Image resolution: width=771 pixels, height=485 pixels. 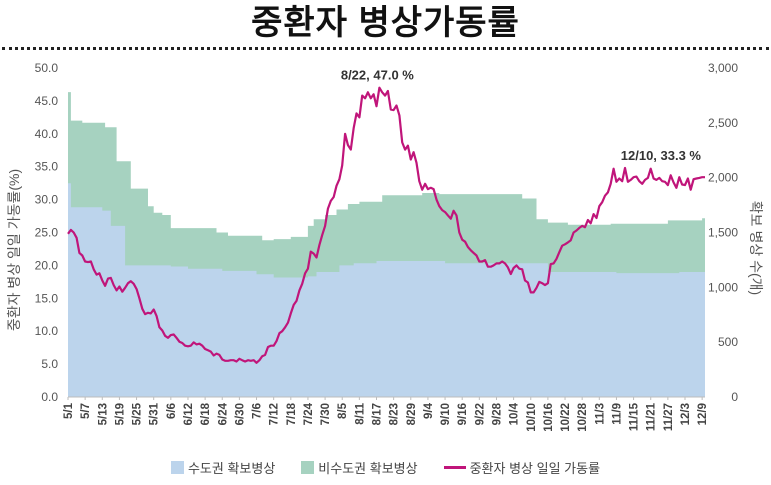 What do you see at coordinates (47, 167) in the screenshot?
I see `y-left-tick-label: 35.0` at bounding box center [47, 167].